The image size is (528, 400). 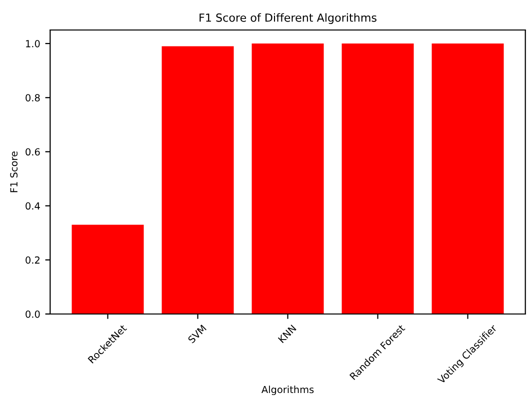 I want to click on y-tick-label: 0.8, so click(x=33, y=98).